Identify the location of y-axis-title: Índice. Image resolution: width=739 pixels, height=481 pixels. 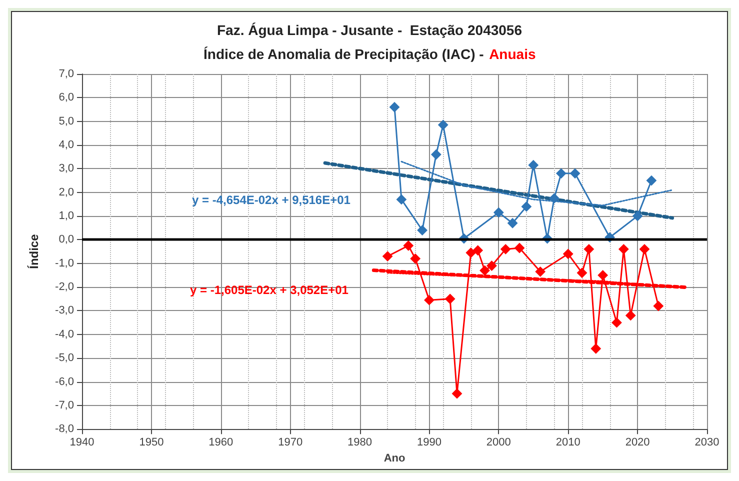
(34, 251).